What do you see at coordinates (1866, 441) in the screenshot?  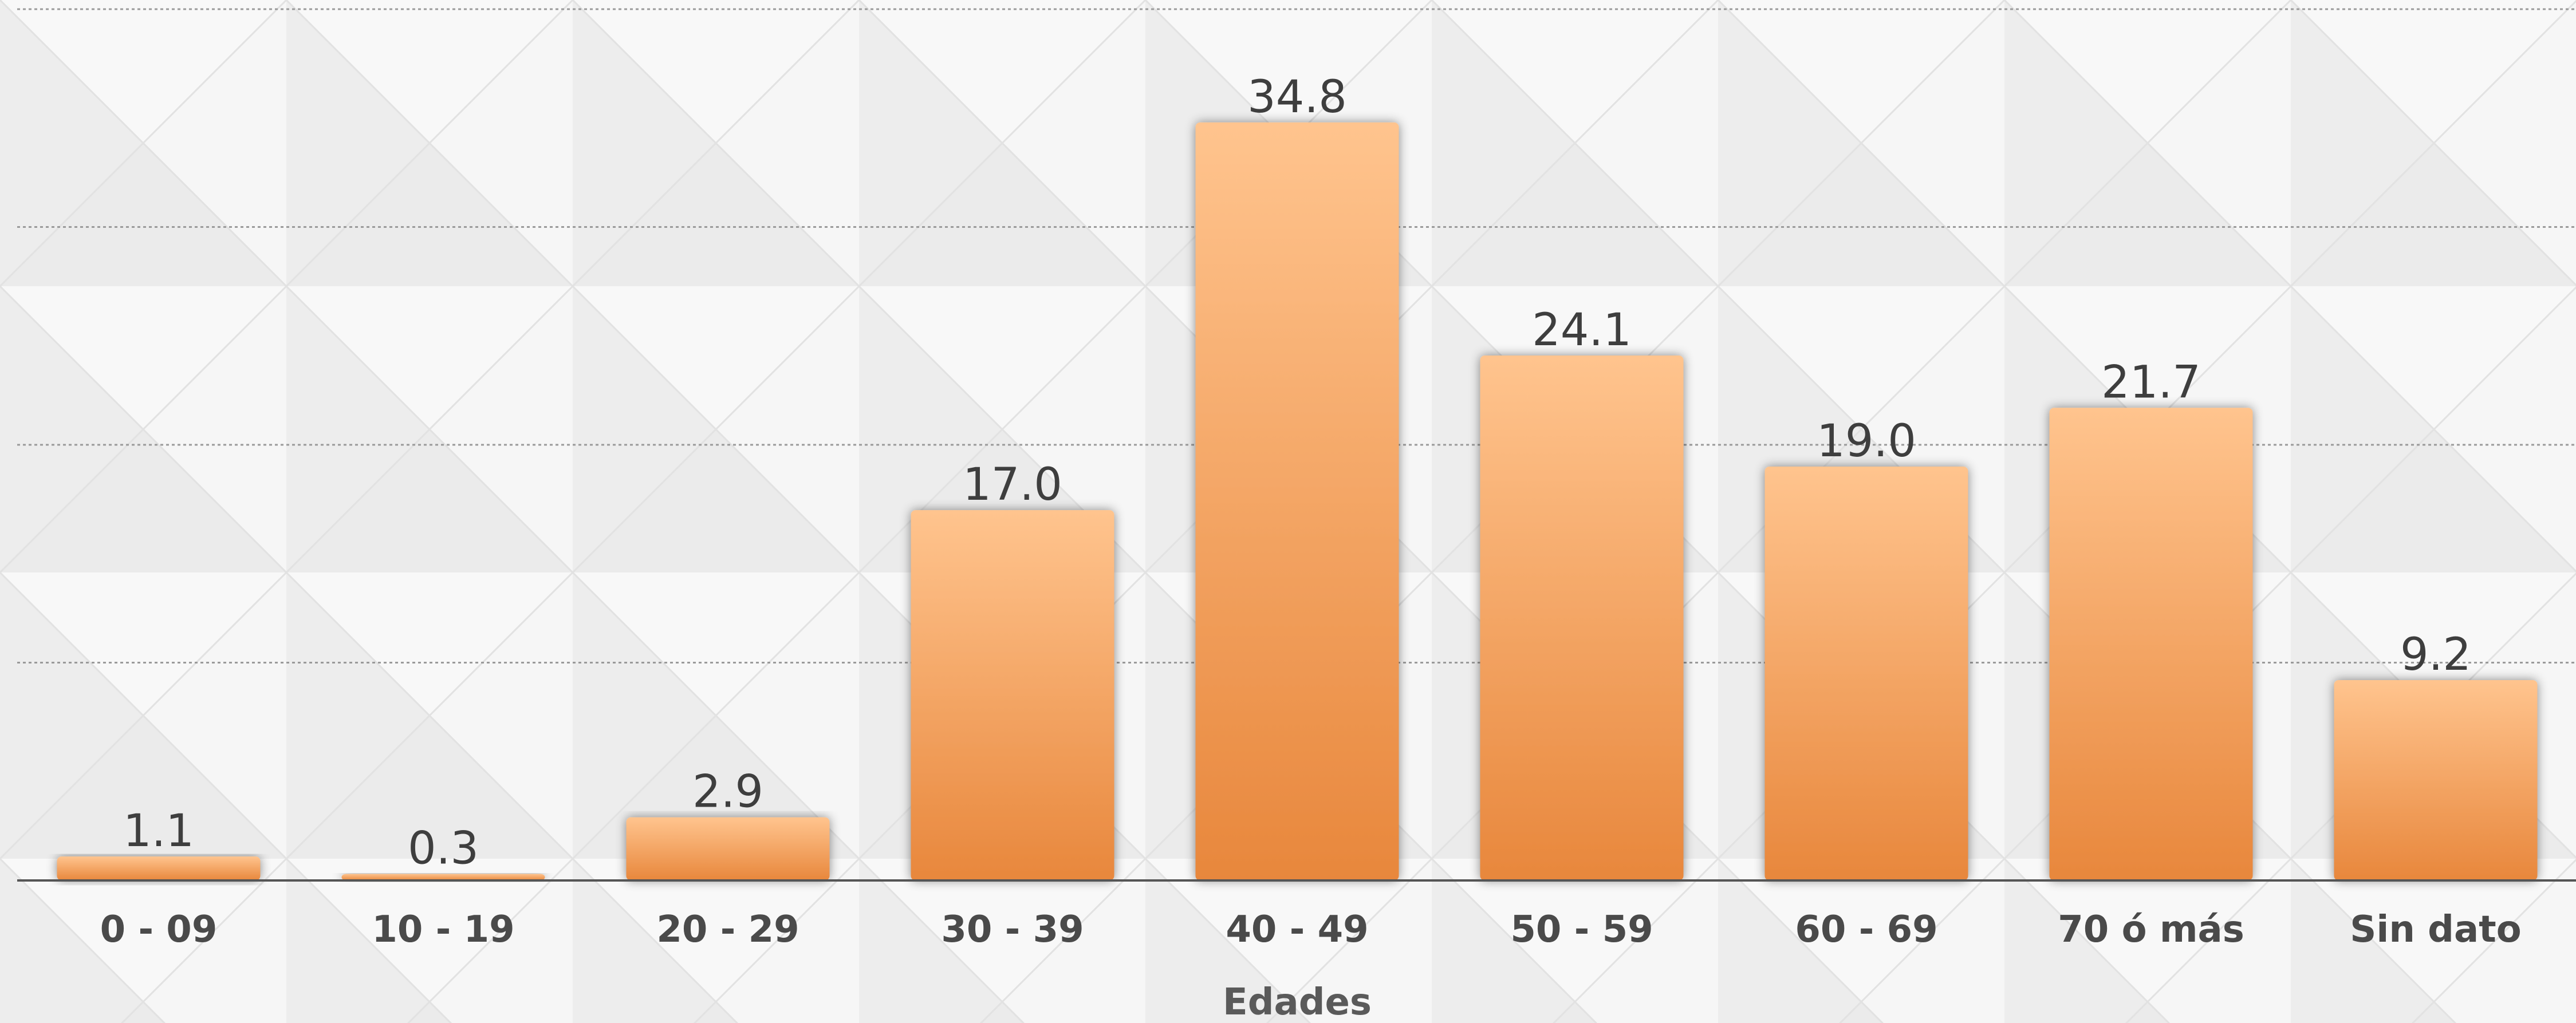 I see `bar-value-label: 19.0` at bounding box center [1866, 441].